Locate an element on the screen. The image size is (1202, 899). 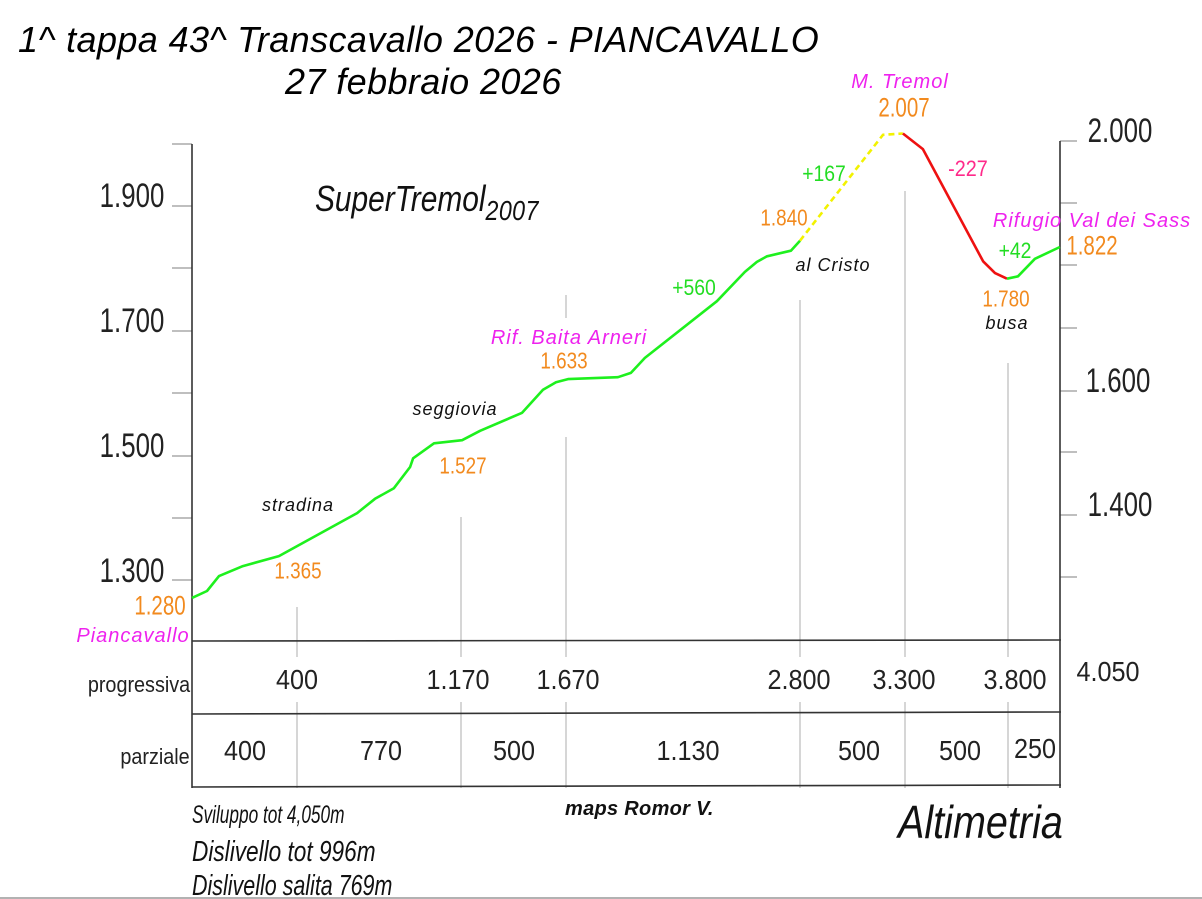
chart-date: 27 febbraio 2026 is located at coordinates (423, 81).